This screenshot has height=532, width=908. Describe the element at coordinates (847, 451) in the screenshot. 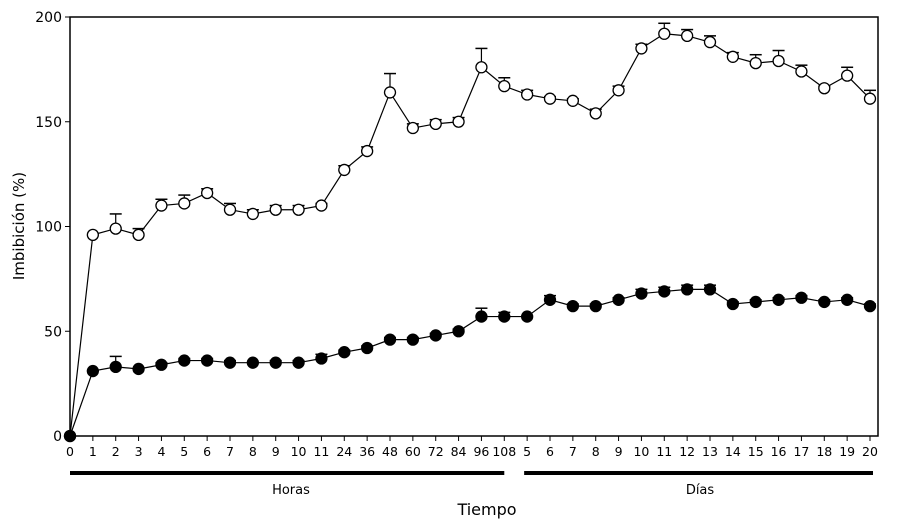

I see `x-tick-label: 19` at that location.